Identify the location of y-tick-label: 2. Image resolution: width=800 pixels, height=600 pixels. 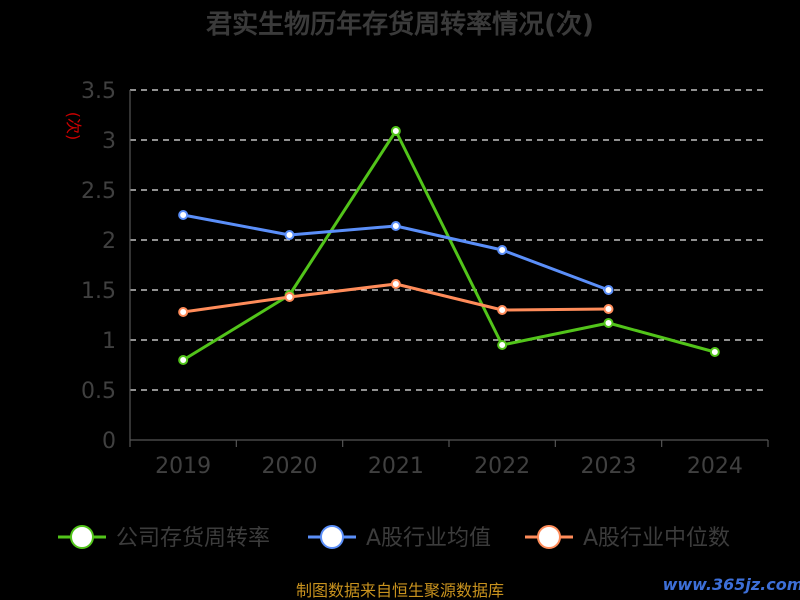
(109, 241).